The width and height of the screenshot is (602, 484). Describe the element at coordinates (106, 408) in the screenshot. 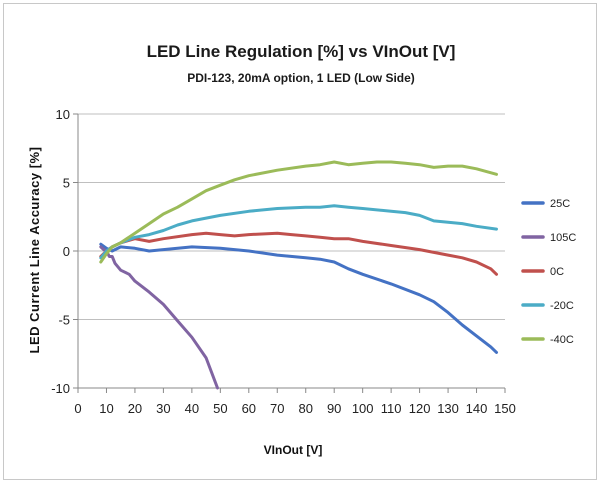

I see `x-tick-label: 10` at that location.